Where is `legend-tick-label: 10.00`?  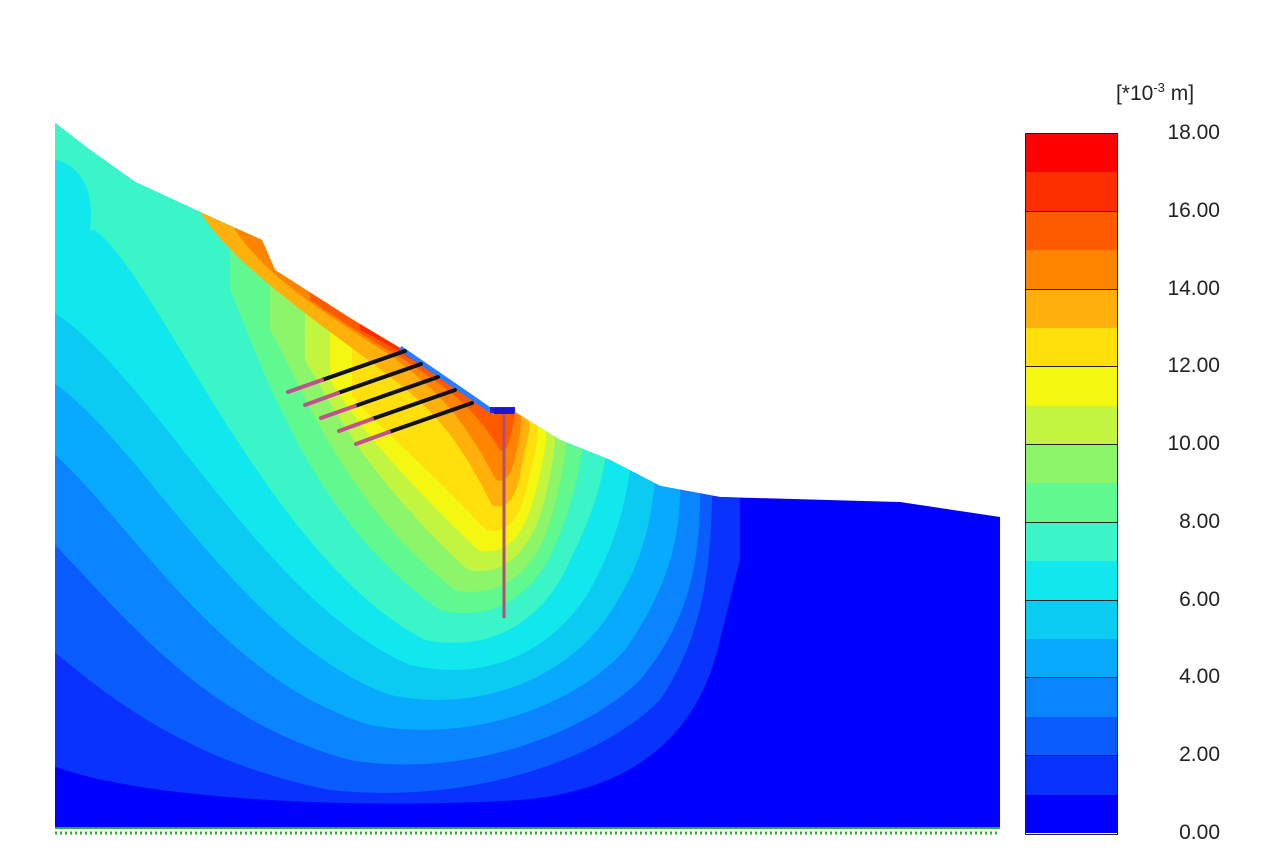 legend-tick-label: 10.00 is located at coordinates (1193, 444).